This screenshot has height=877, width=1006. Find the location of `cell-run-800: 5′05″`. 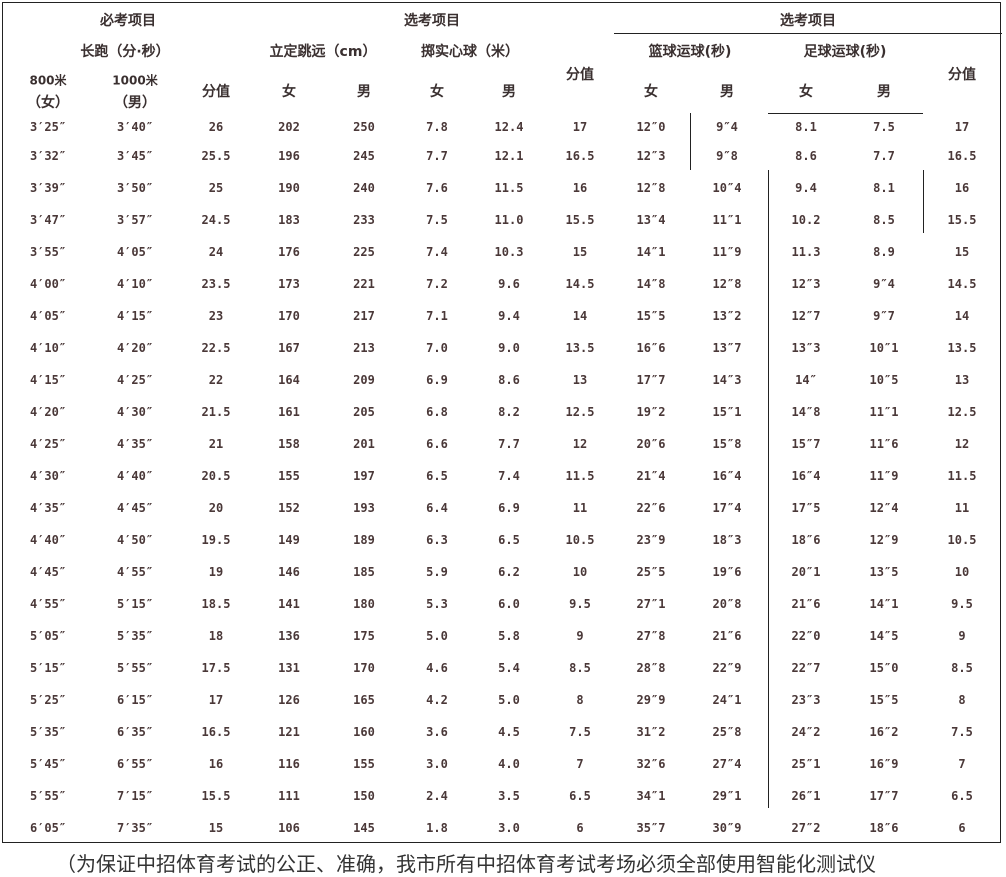

cell-run-800: 5′05″ is located at coordinates (48, 636).